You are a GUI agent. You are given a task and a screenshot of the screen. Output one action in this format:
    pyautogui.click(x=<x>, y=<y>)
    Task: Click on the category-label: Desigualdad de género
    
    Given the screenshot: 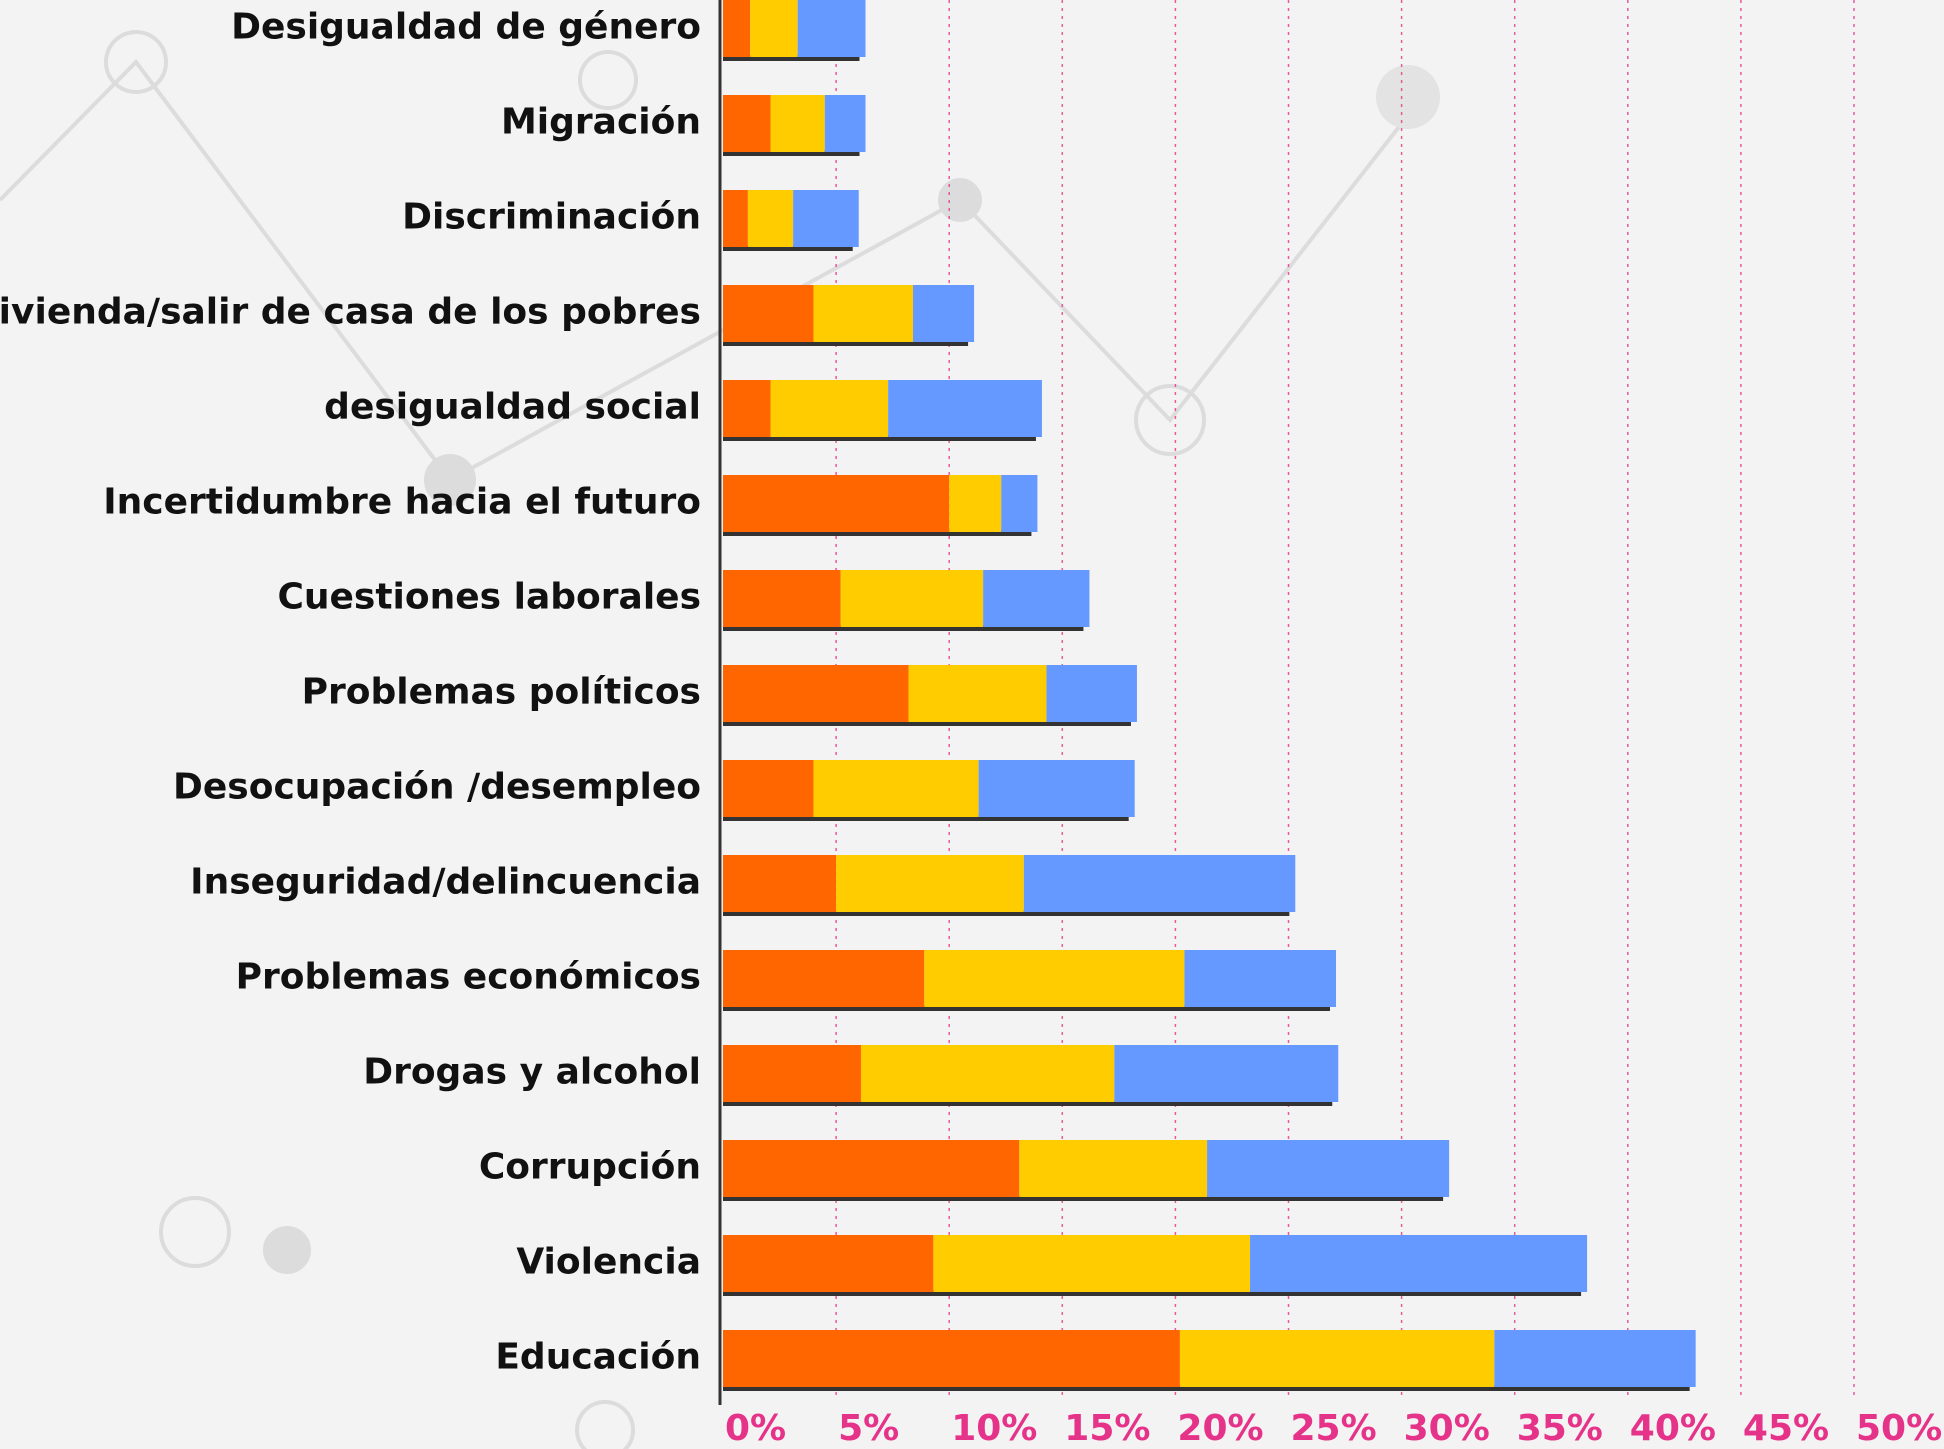 What is the action you would take?
    pyautogui.click(x=466, y=27)
    